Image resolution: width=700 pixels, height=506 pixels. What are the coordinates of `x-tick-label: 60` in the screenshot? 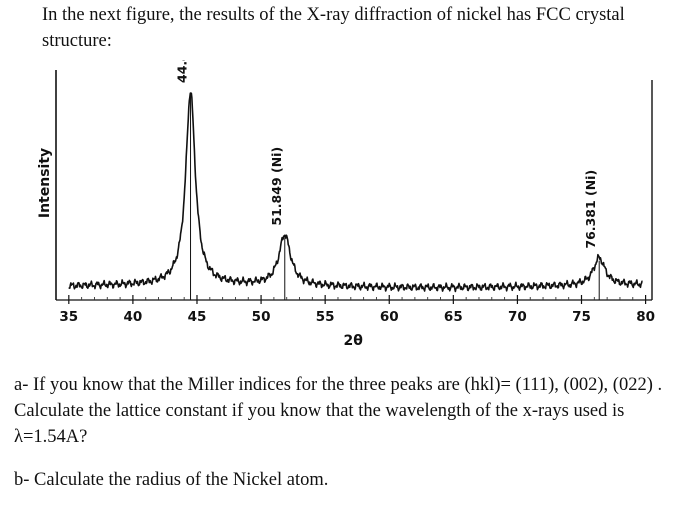 It's located at (389, 317).